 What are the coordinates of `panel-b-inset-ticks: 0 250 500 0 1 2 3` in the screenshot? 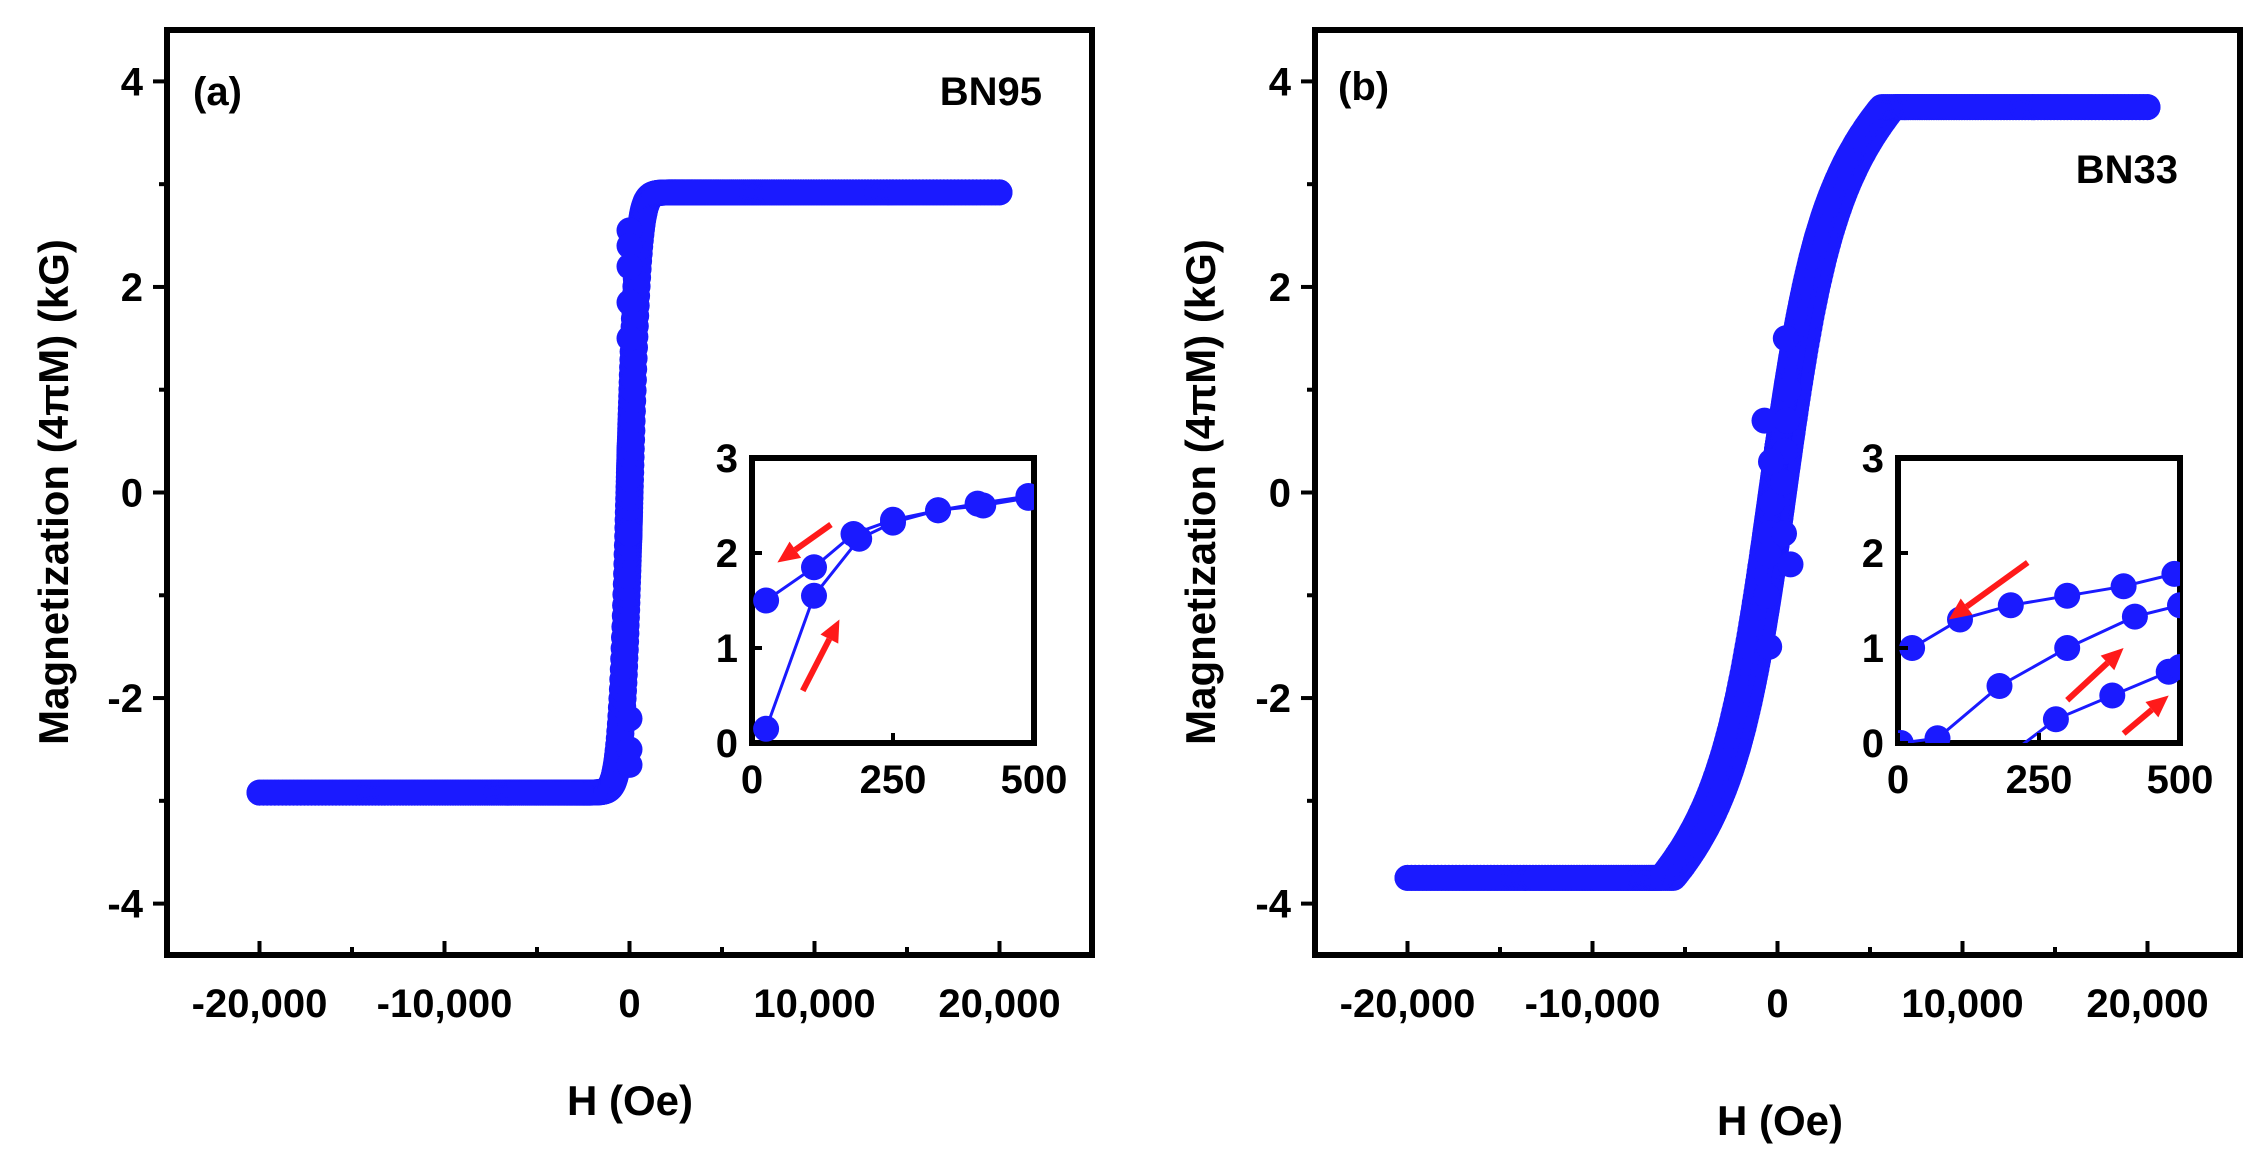 It's located at (2038, 619).